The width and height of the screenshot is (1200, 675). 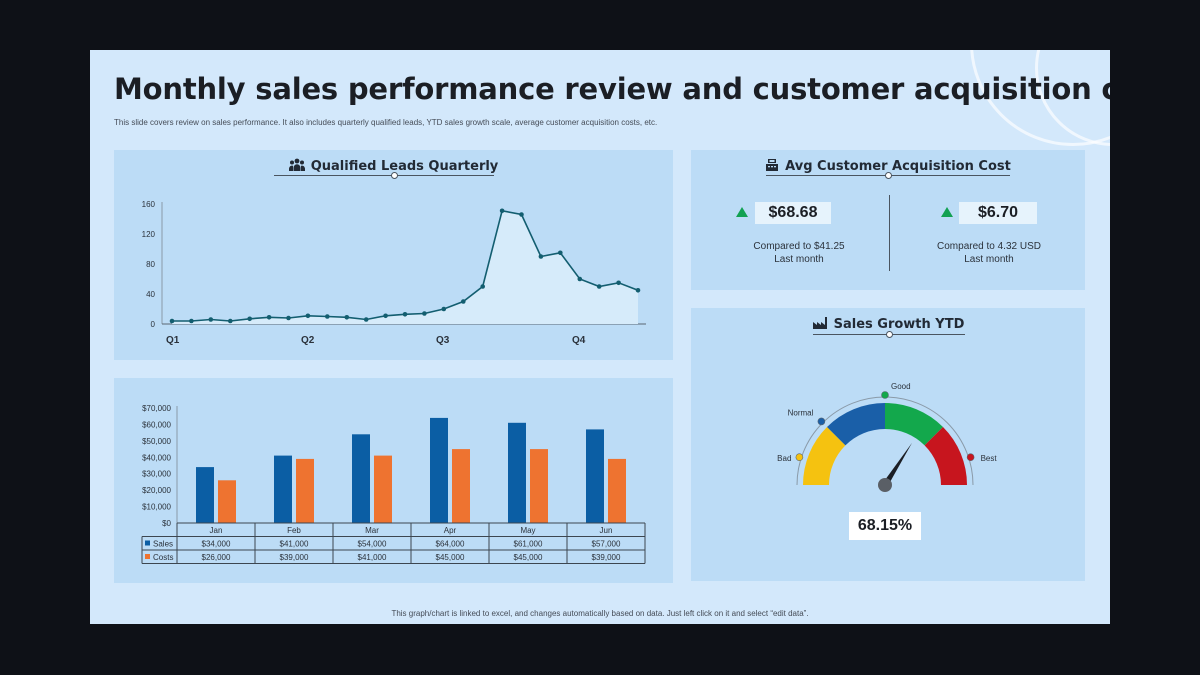 I want to click on table-cell: $61,000, so click(x=528, y=544).